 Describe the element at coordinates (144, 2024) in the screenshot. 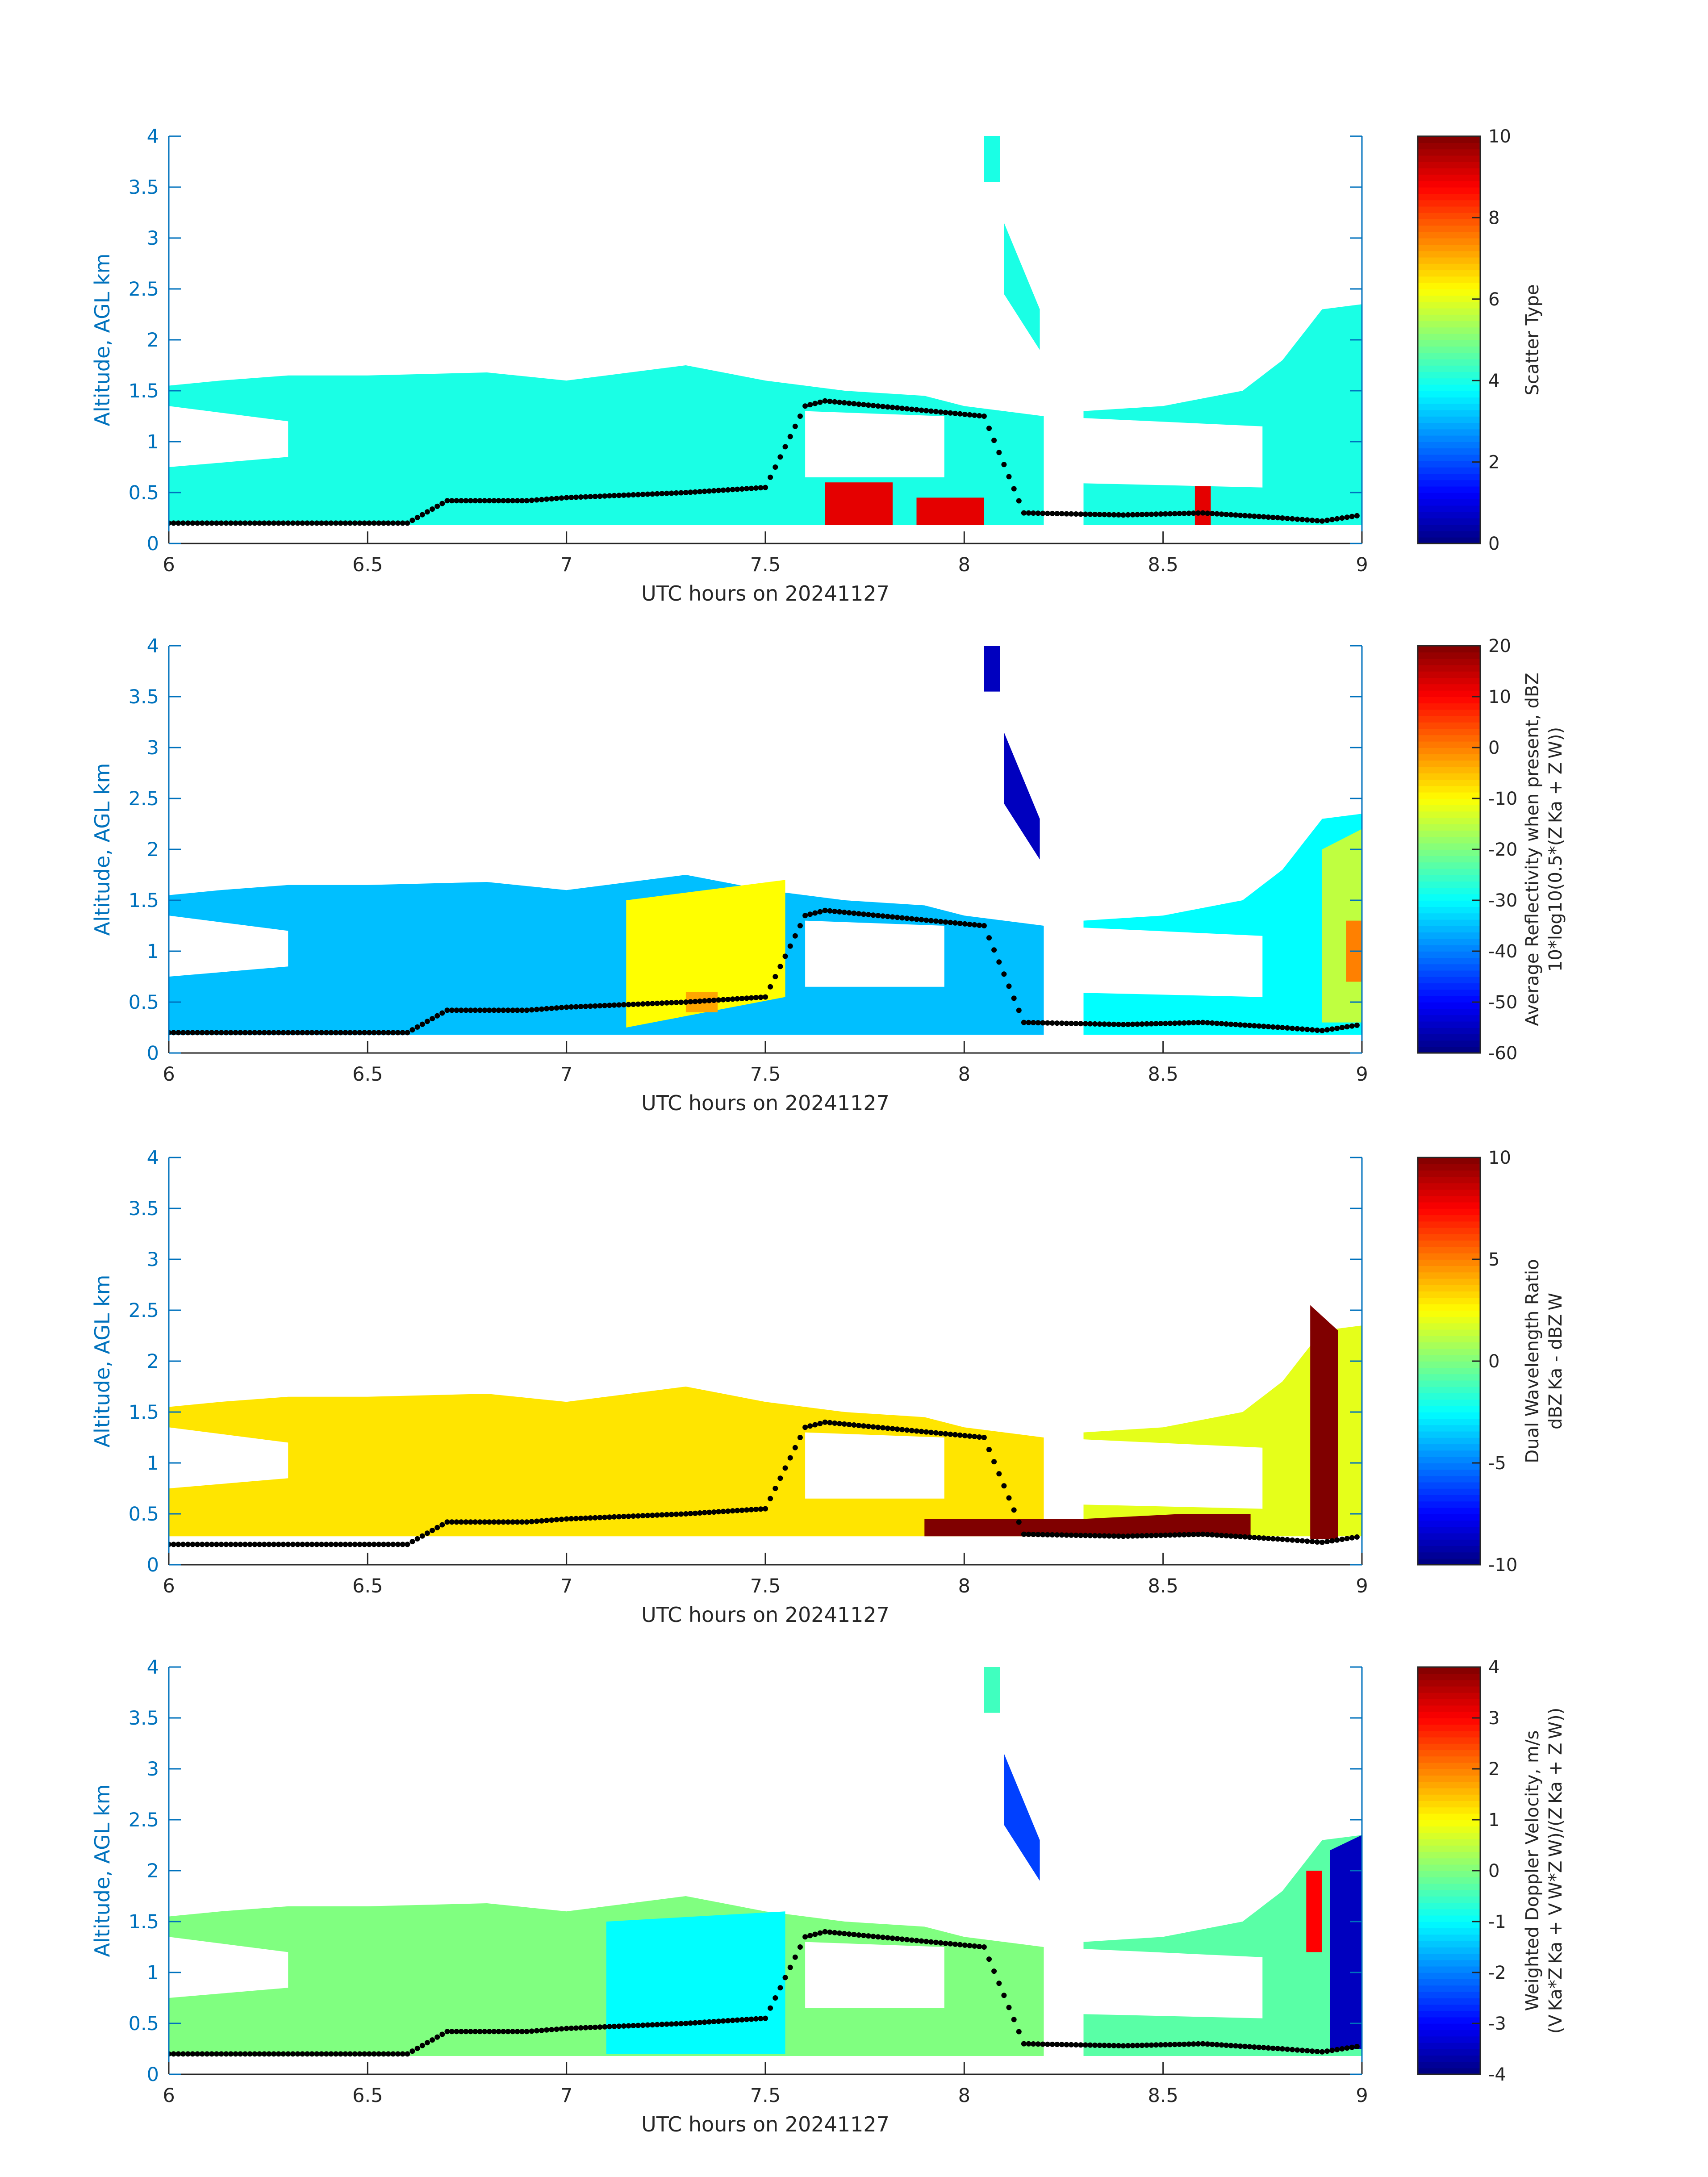

I see `y-tick-label: 0.5` at that location.